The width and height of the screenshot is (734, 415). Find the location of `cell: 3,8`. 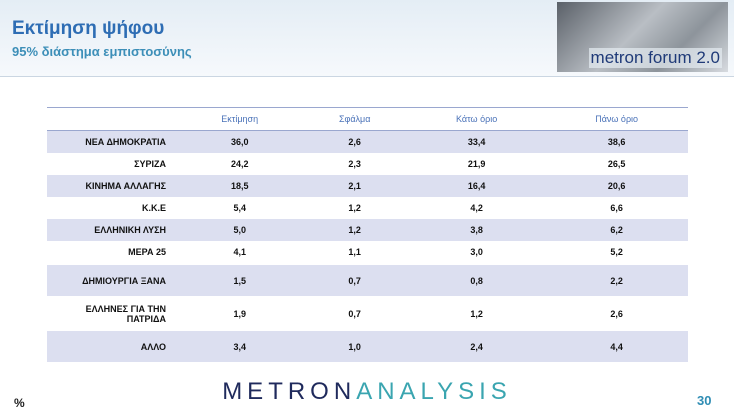

cell: 3,8 is located at coordinates (476, 230).